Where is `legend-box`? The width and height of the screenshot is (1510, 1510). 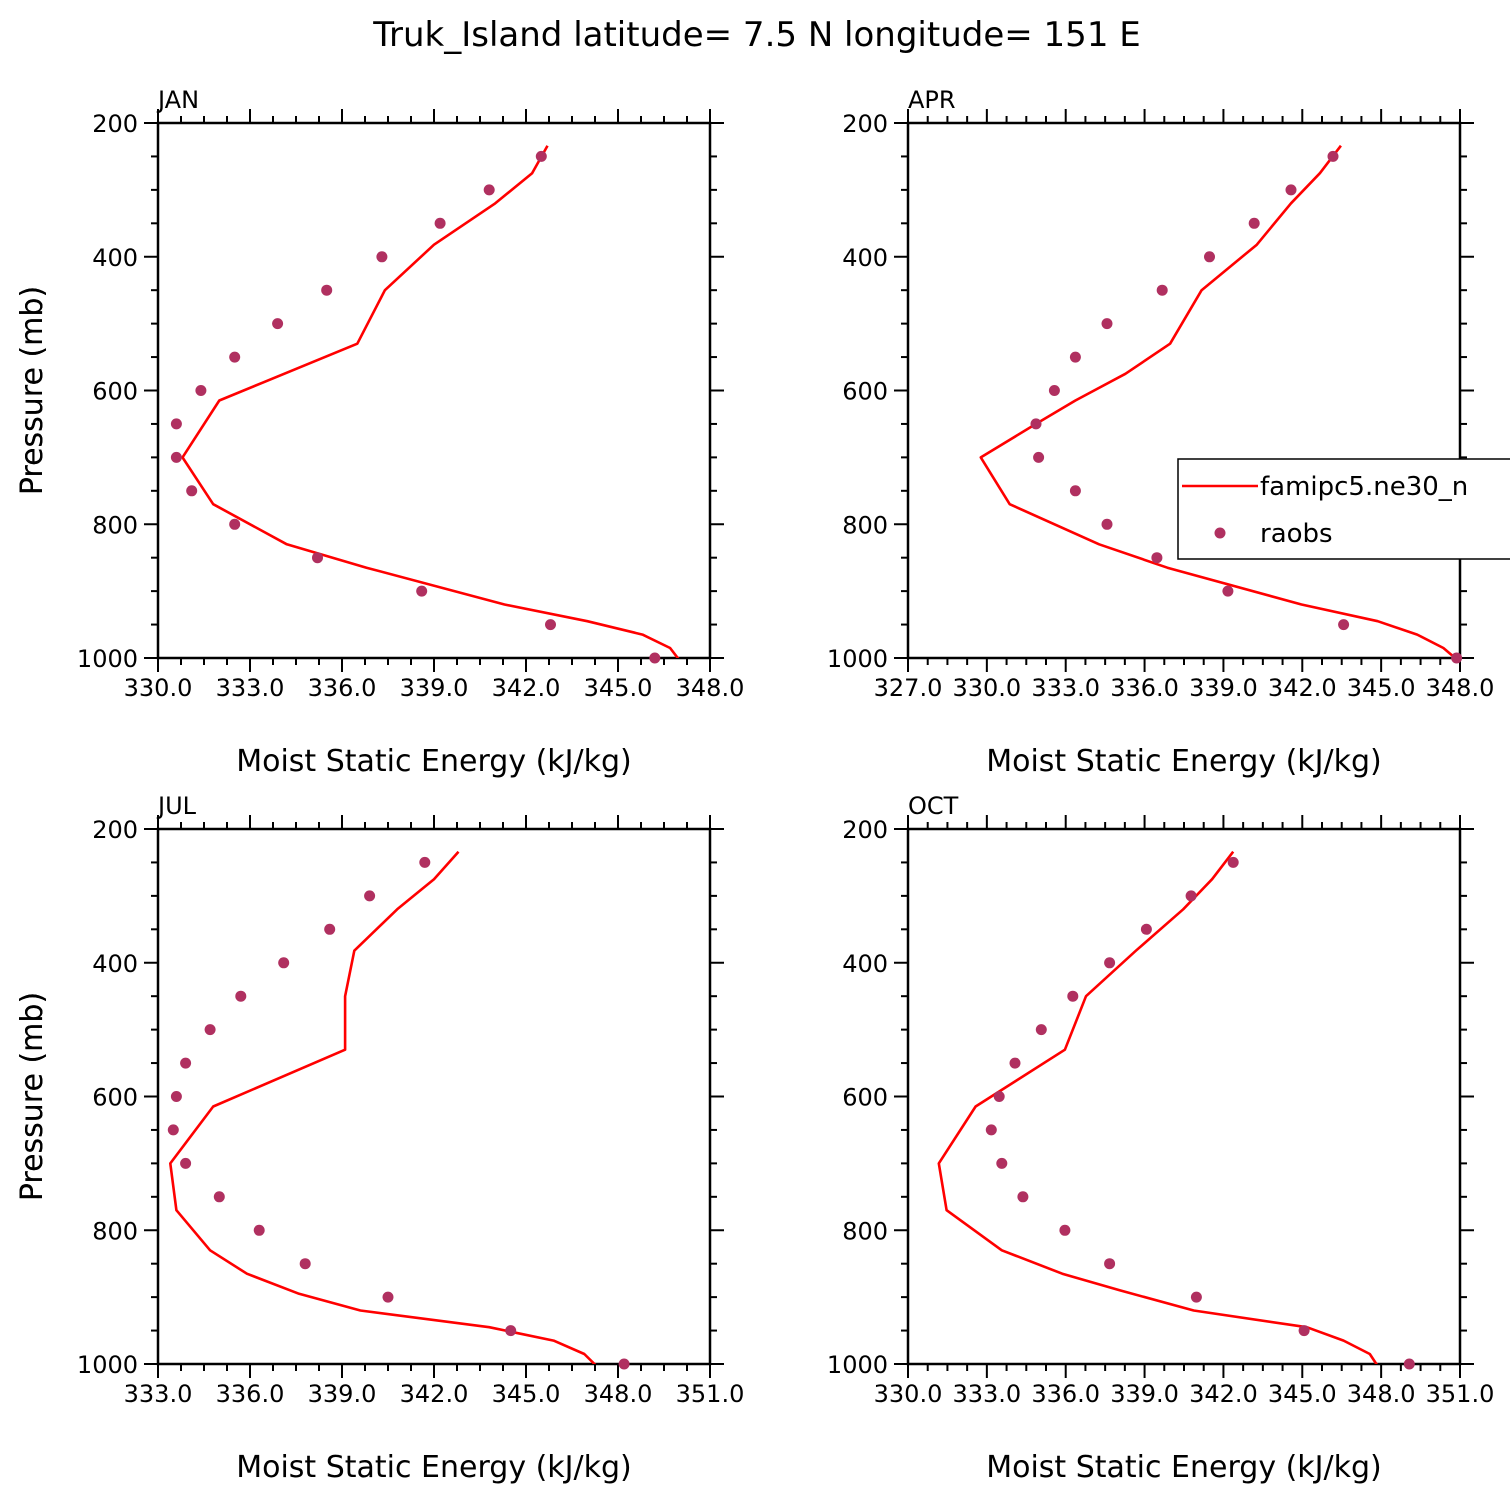 legend-box is located at coordinates (1343, 509).